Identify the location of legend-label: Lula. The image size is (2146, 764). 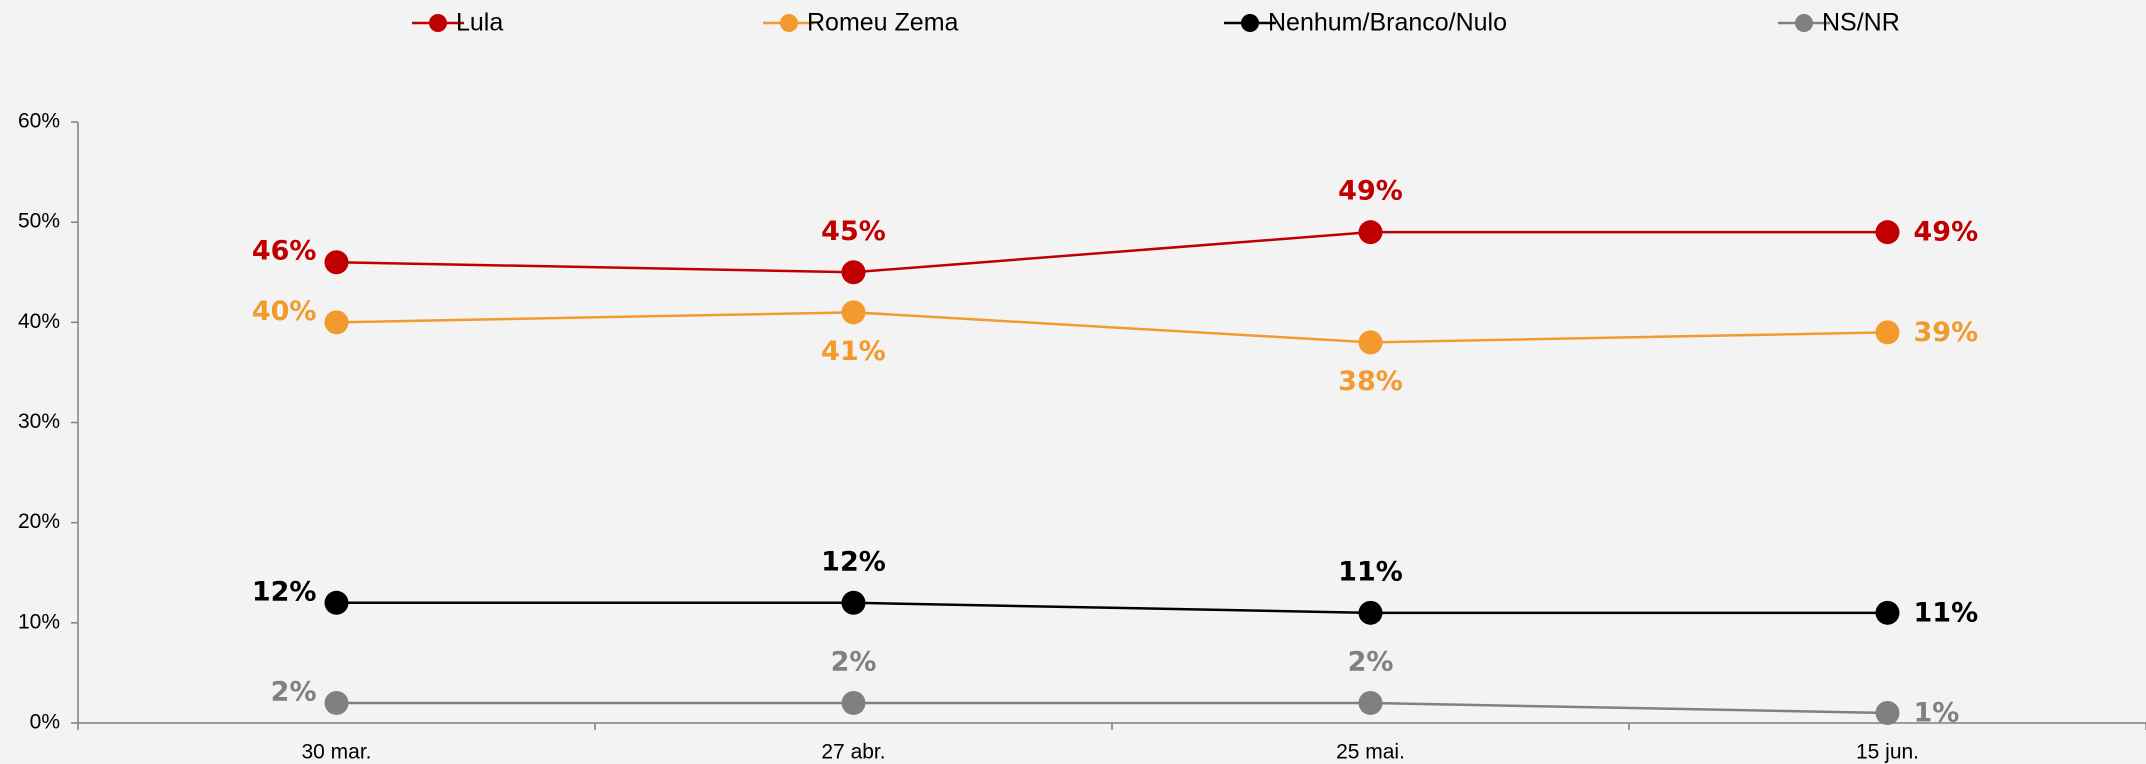
(479, 23).